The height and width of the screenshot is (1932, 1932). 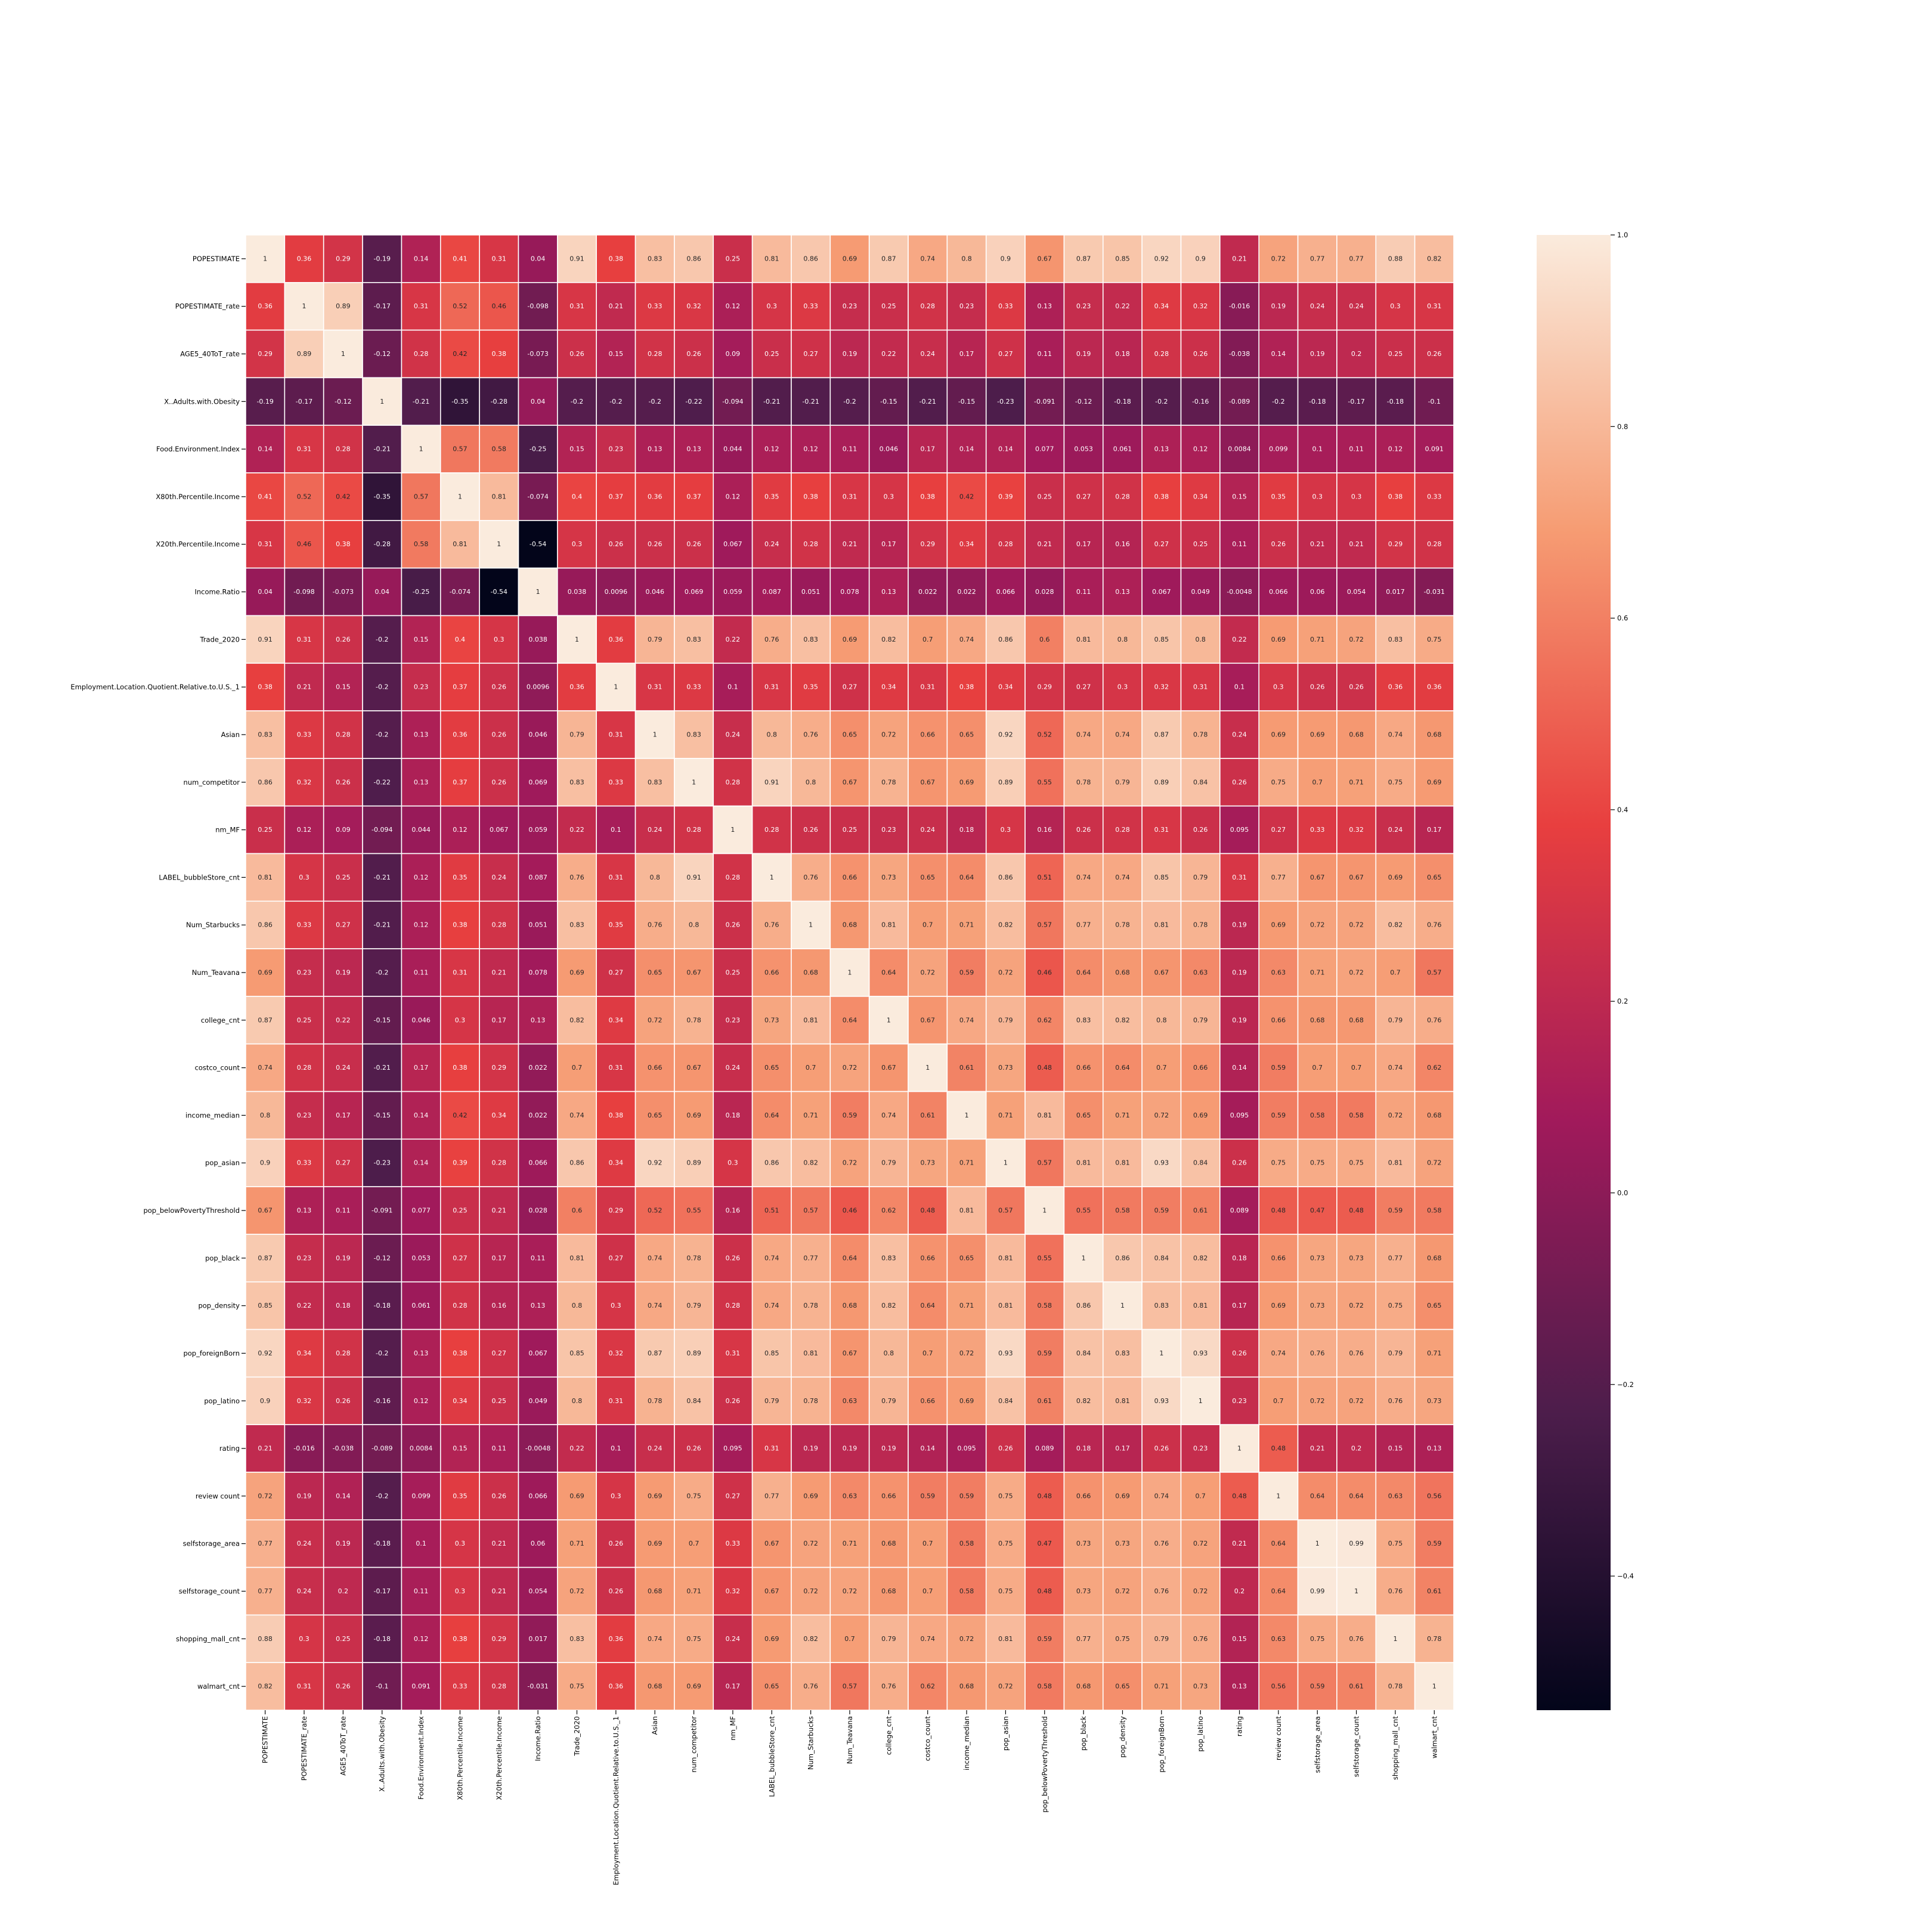 What do you see at coordinates (1623, 1193) in the screenshot?
I see `colorbar-tick-label: 0.0` at bounding box center [1623, 1193].